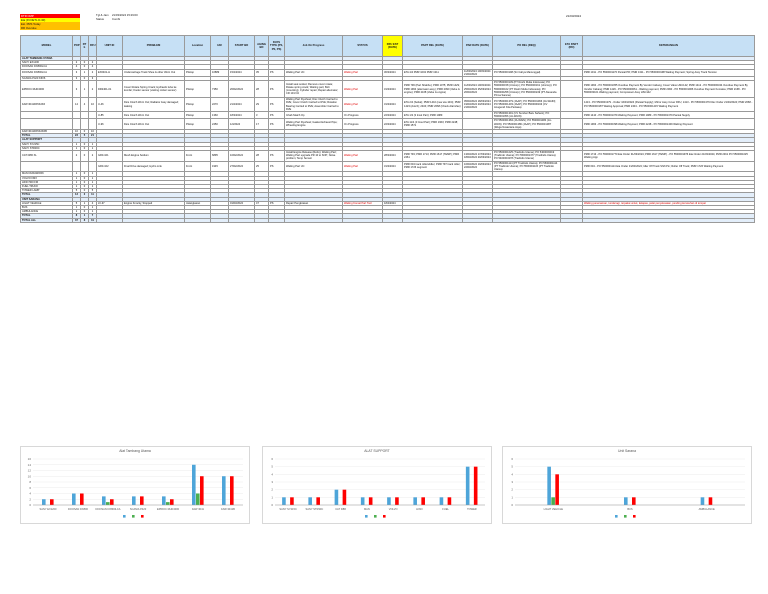 Image resolution: width=768 pixels, height=594 pixels. Describe the element at coordinates (288, 509) in the screenshot. I see `x-tick-label: SANY SY215C` at that location.